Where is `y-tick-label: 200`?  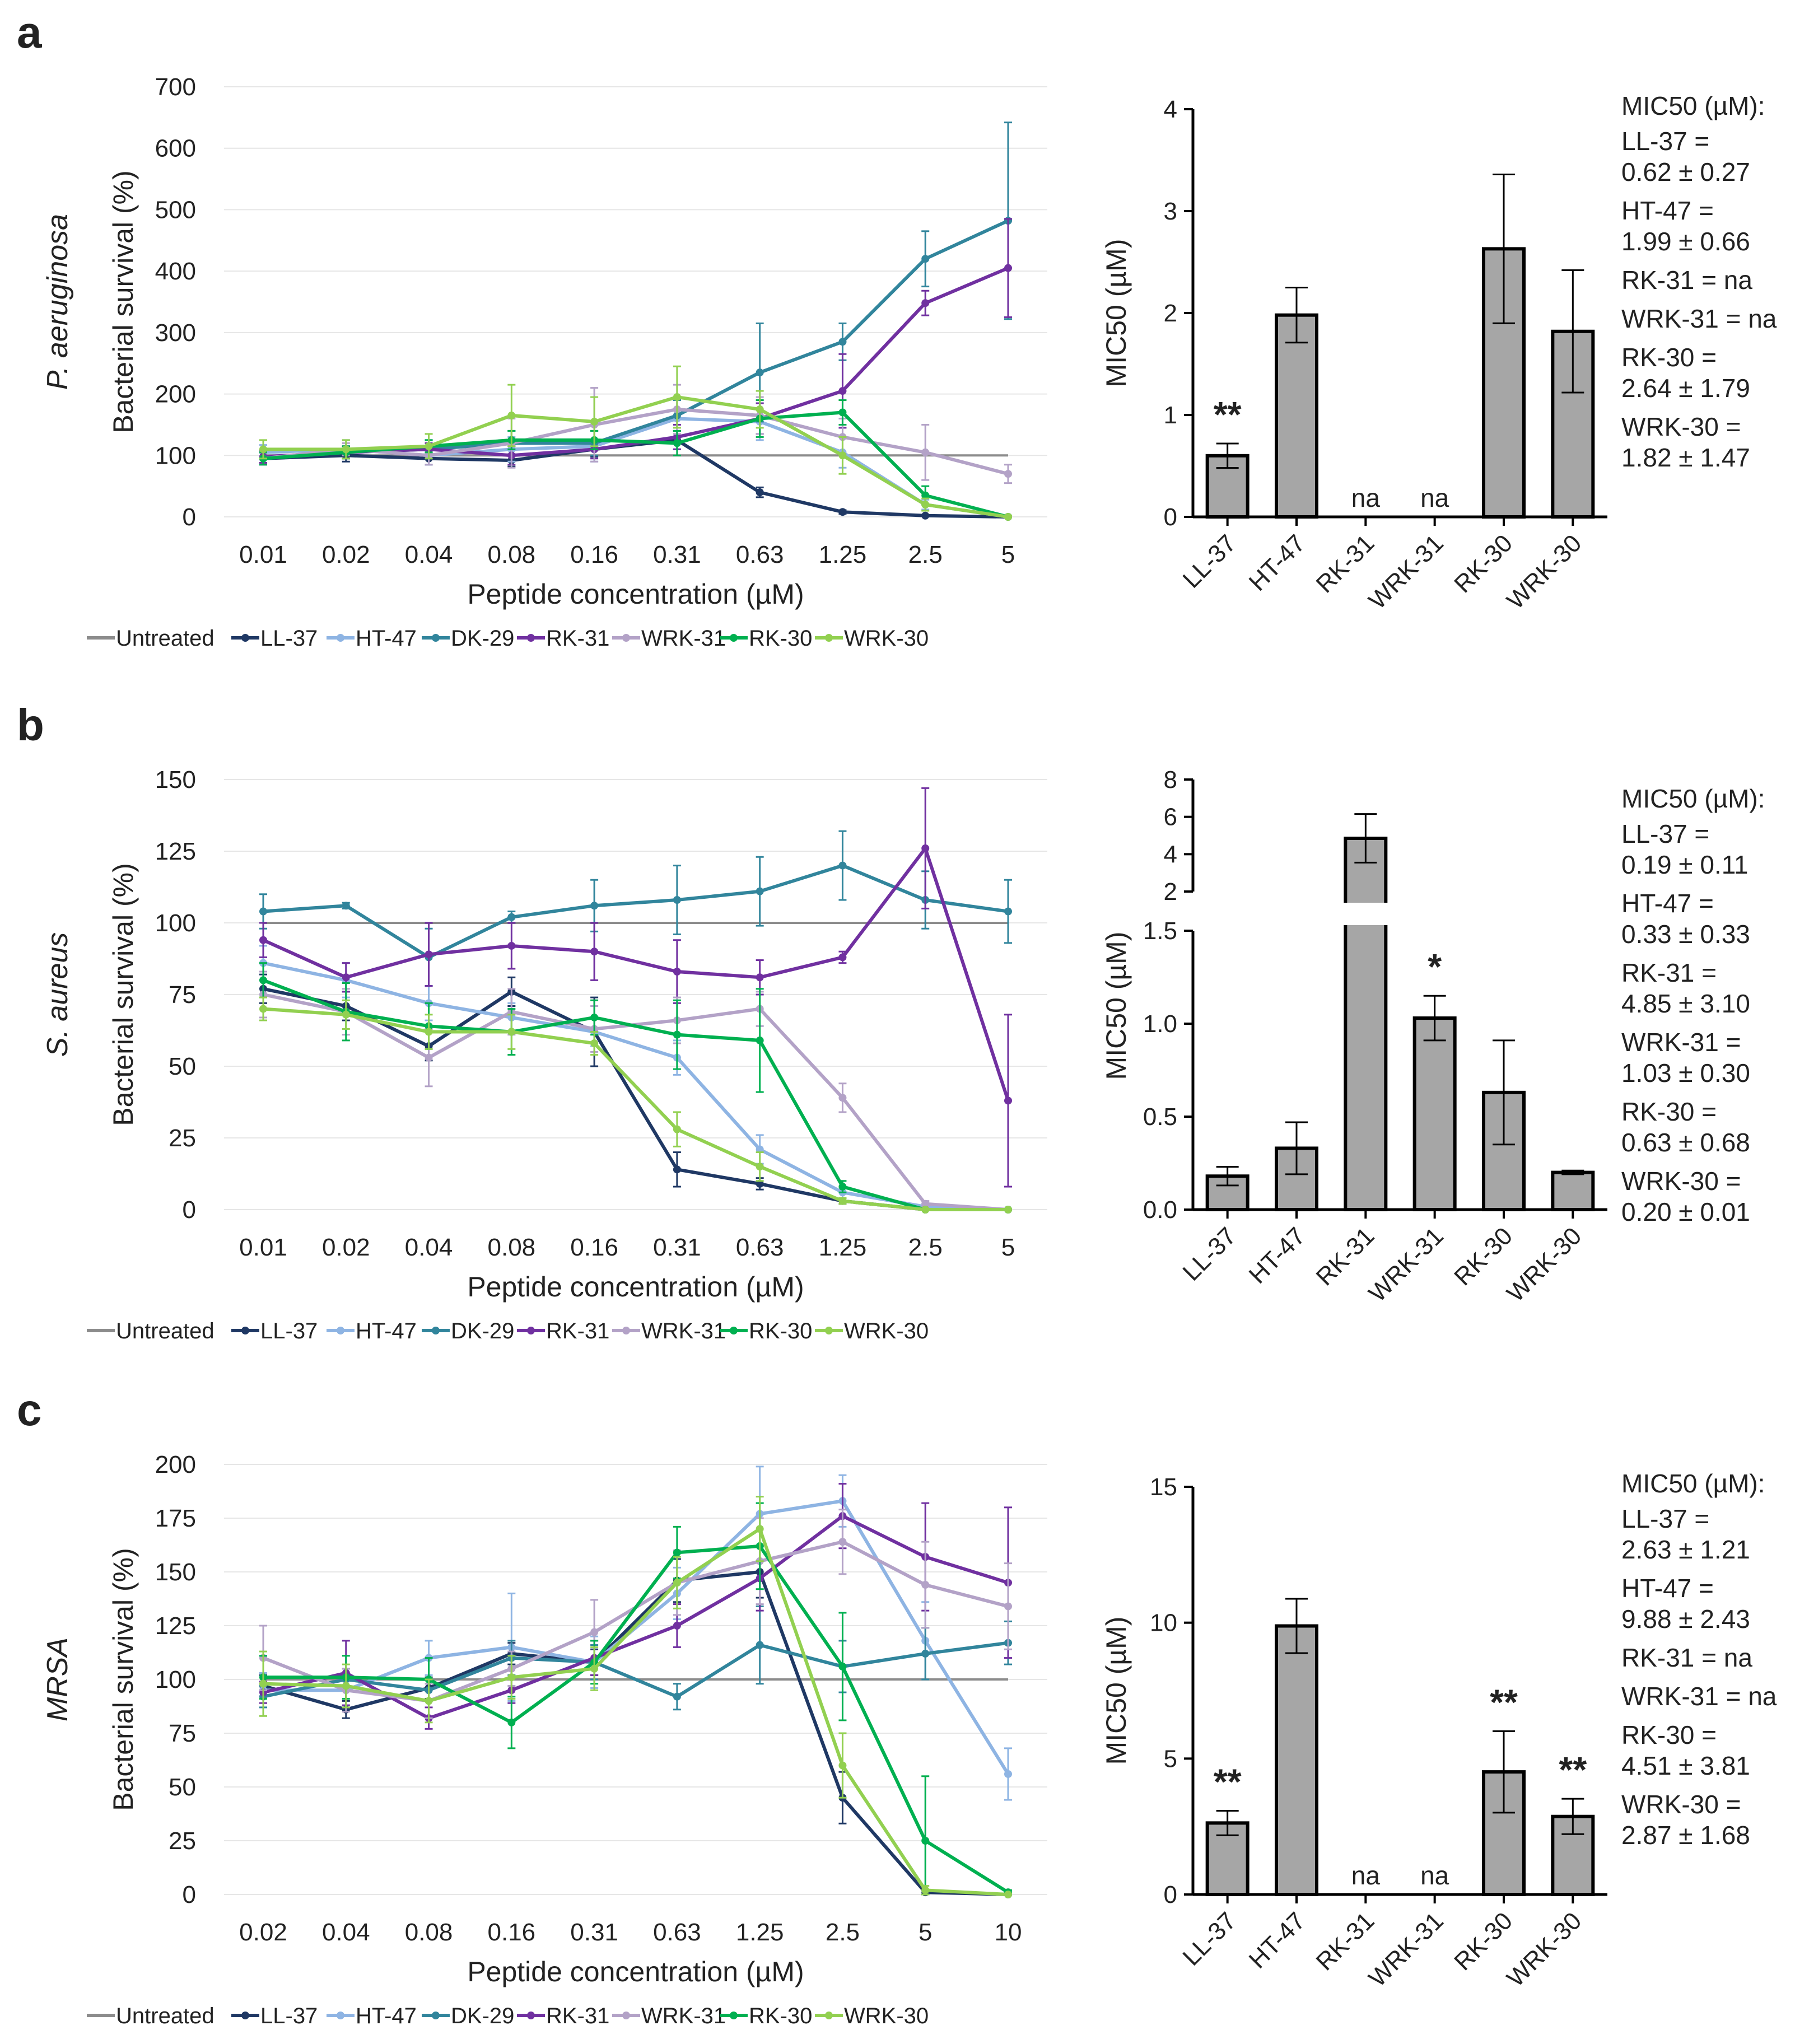
y-tick-label: 200 is located at coordinates (176, 395).